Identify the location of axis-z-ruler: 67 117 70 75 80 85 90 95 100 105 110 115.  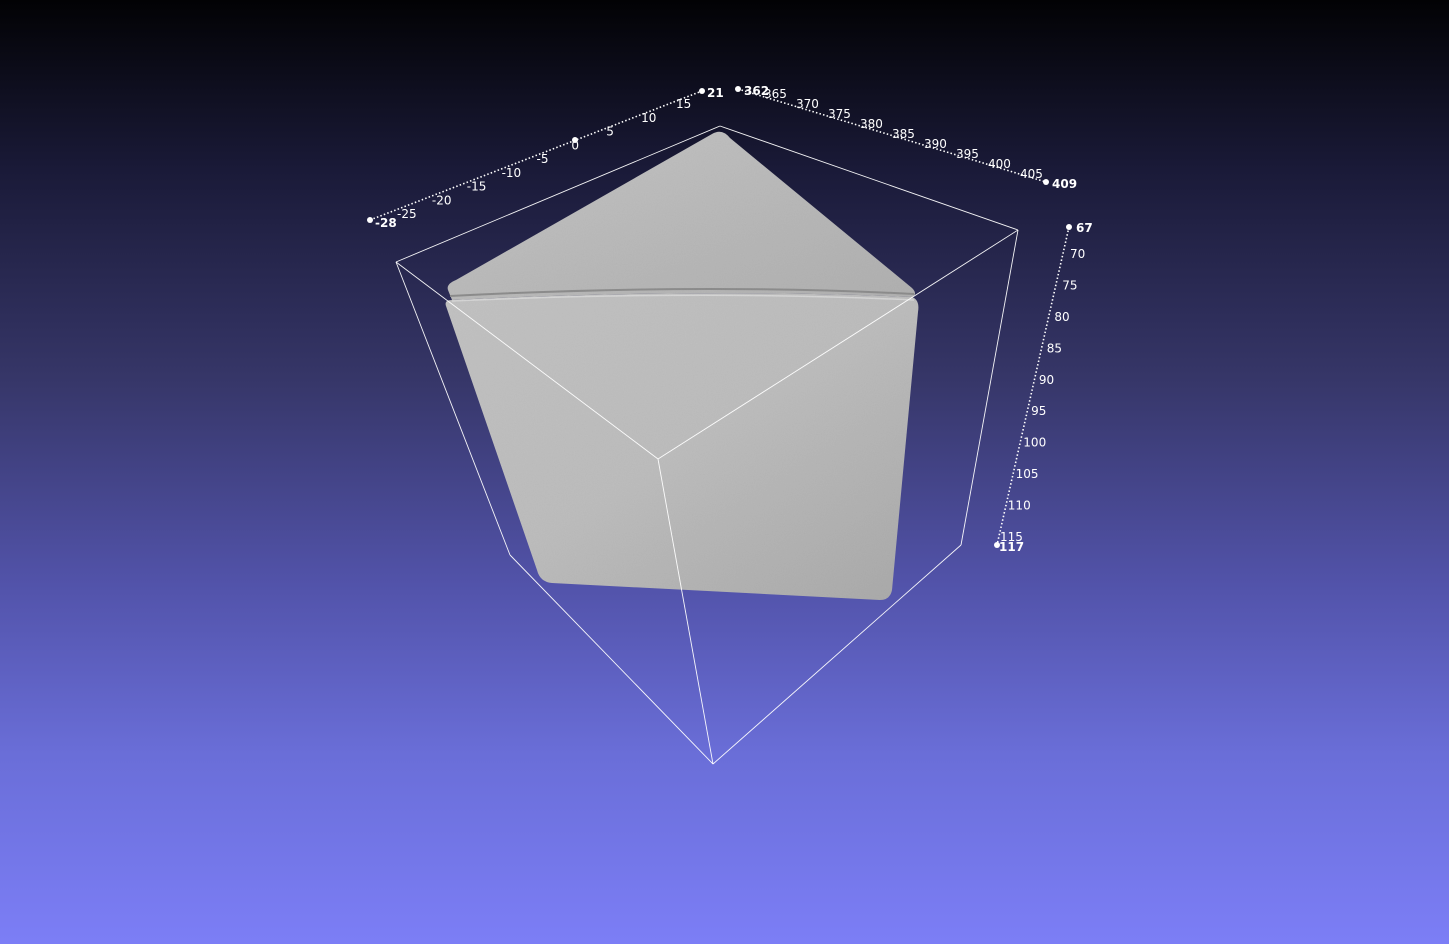
(1043, 387).